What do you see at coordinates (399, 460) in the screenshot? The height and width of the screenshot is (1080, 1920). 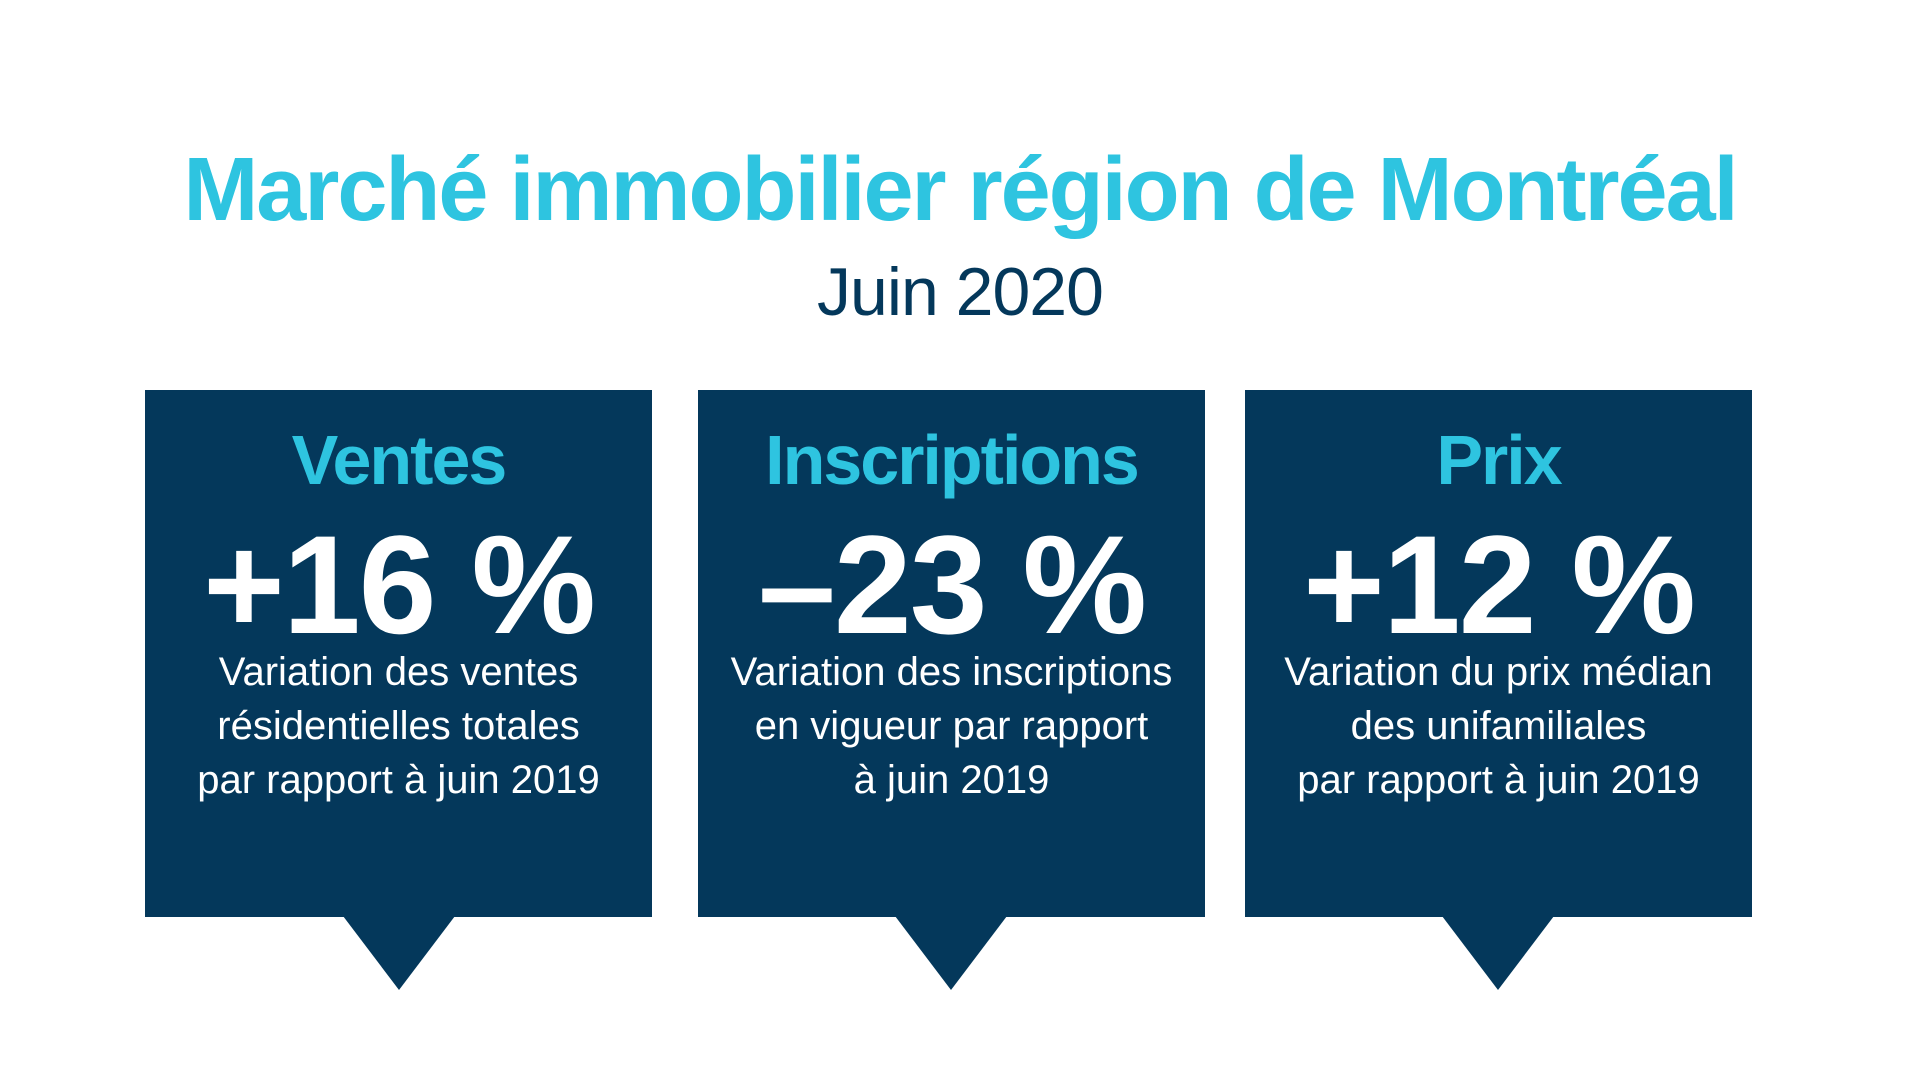 I see `card-title: Ventes` at bounding box center [399, 460].